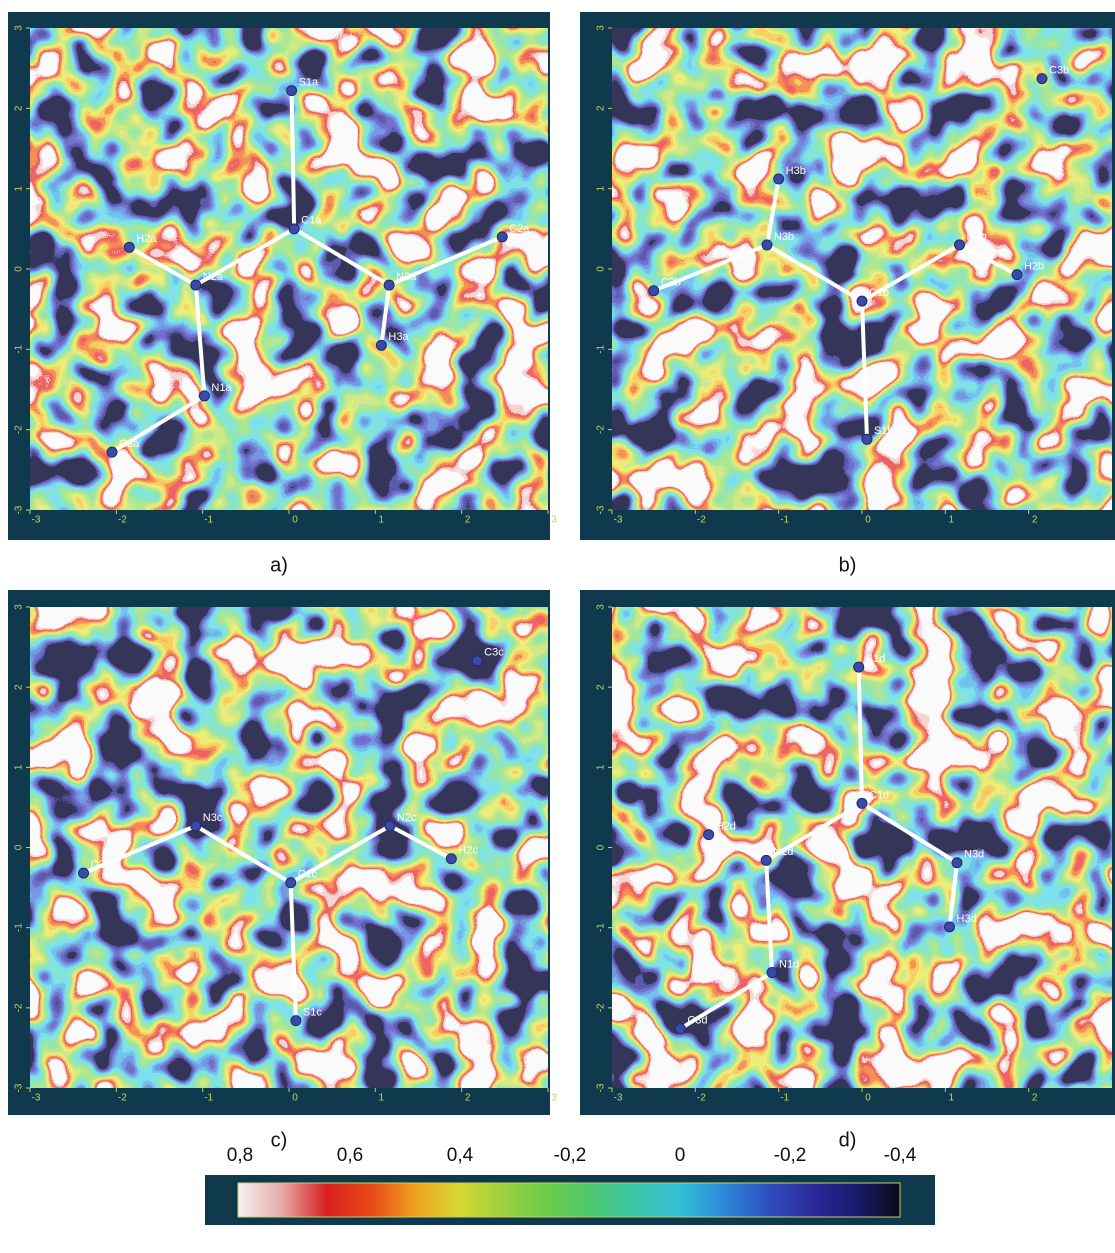 The height and width of the screenshot is (1253, 1115). I want to click on atom-label: C3d, so click(697, 1021).